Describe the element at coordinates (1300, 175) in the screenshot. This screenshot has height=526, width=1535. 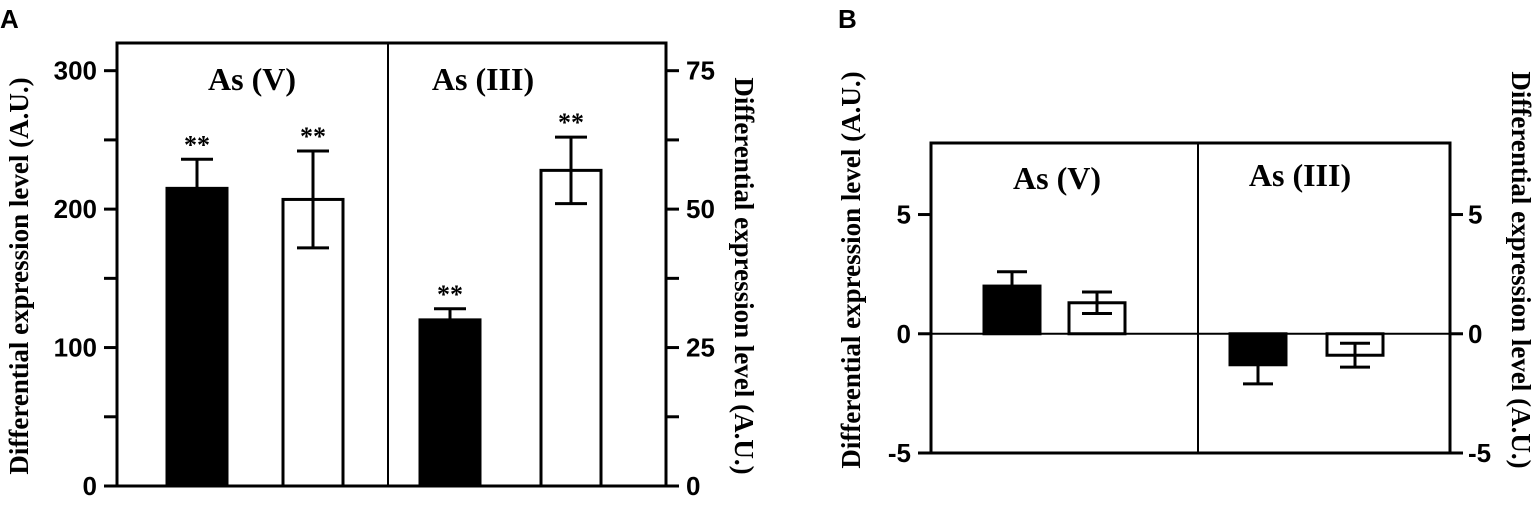
I see `panel-b-group-label-as-iii: As (III)` at that location.